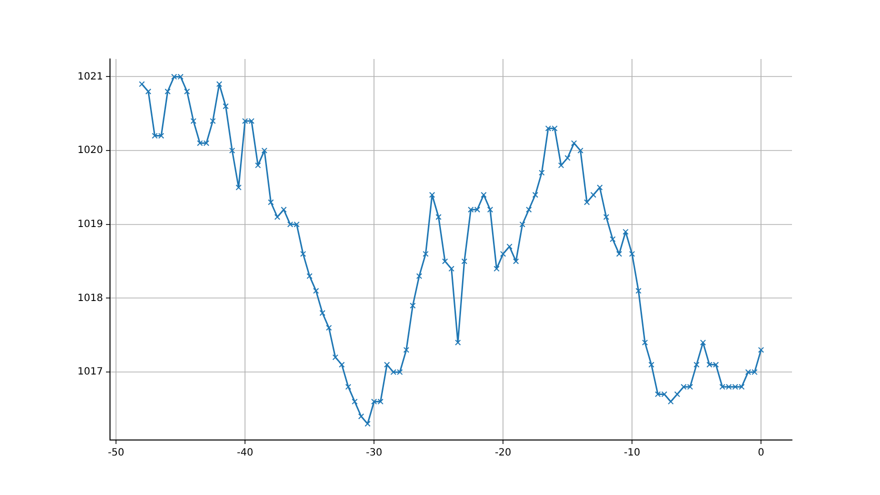 This screenshot has width=880, height=495. Describe the element at coordinates (503, 453) in the screenshot. I see `x-tick-label: -20` at that location.